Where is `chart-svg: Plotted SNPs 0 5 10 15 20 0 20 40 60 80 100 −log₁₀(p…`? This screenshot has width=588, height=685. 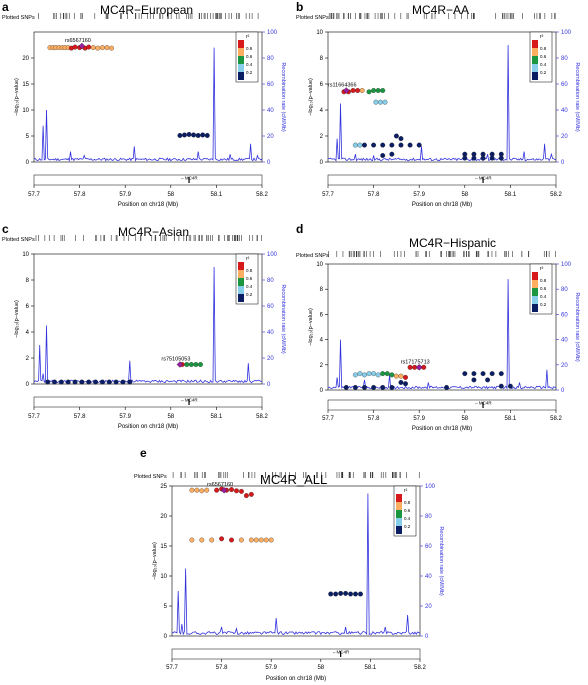
chart-svg: Plotted SNPs 0 5 10 15 20 0 20 40 60 80 100 −log₁₀(p… is located at coordinates (144, 110).